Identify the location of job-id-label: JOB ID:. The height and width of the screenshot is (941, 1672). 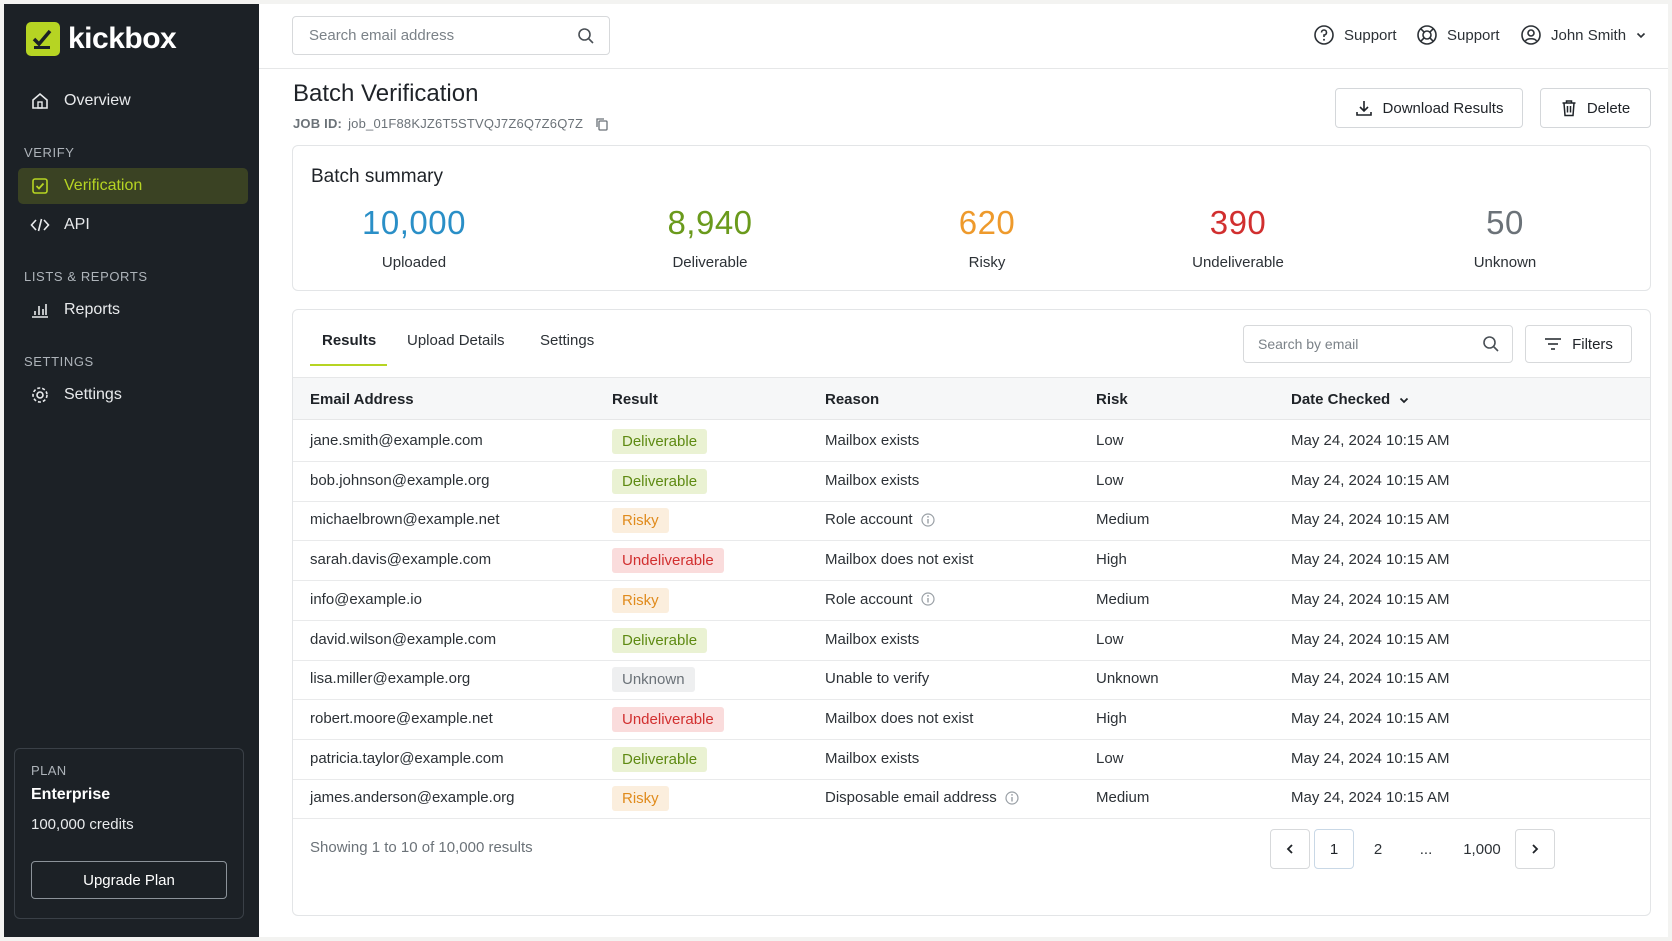
(318, 123).